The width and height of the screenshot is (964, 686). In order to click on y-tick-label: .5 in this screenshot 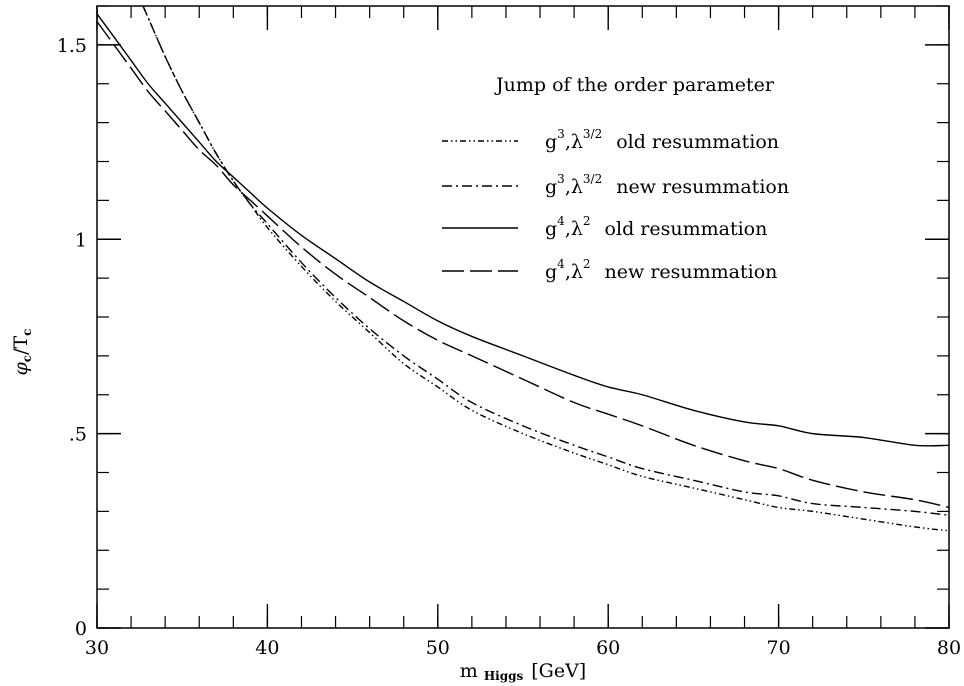, I will do `click(78, 435)`.